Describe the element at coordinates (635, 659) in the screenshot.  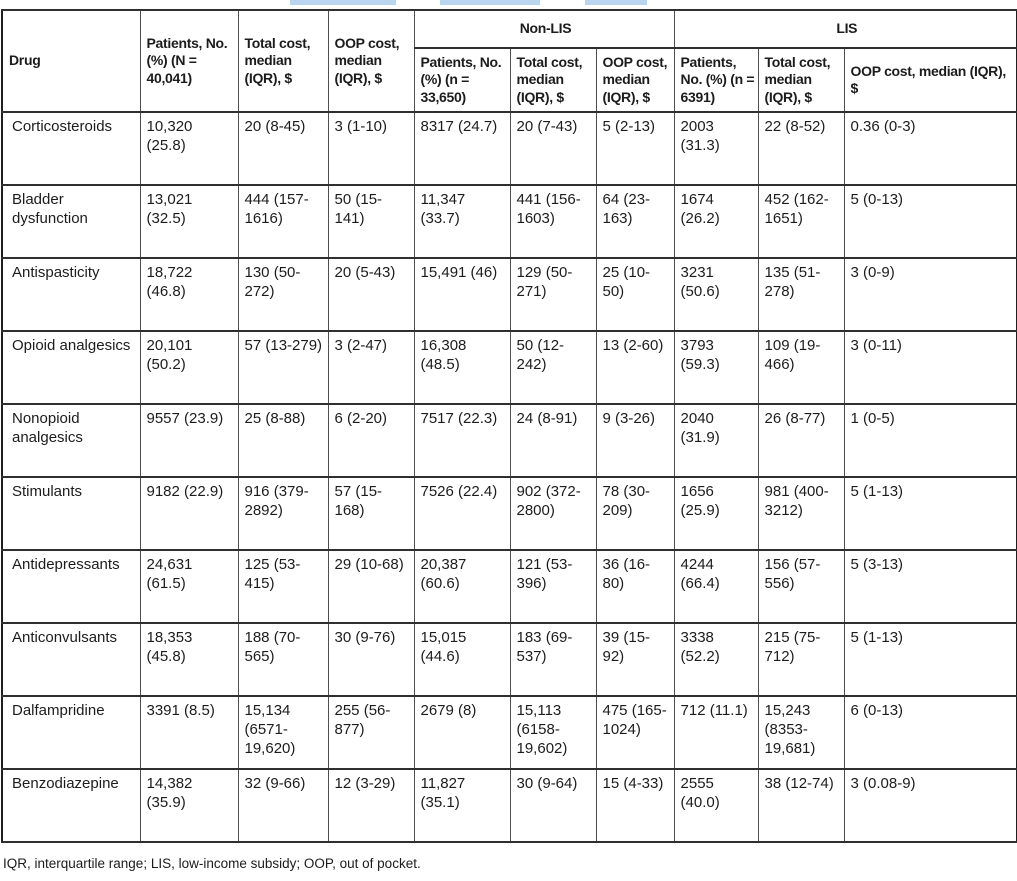
I see `value-cell: 39 (15-92)` at that location.